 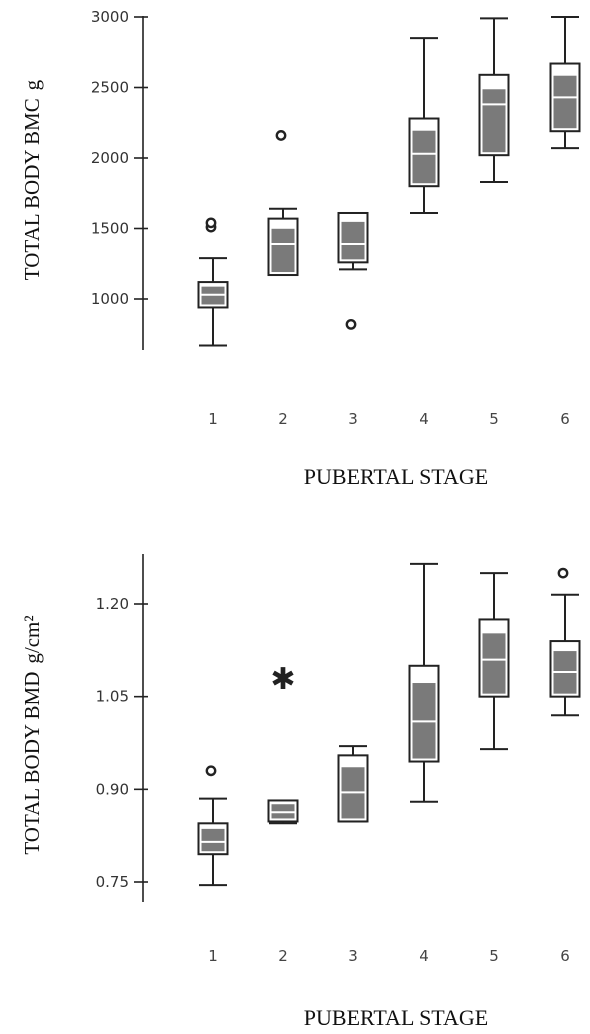 I want to click on bmd-y-axis-label: TOTAL BODY BMD, so click(x=32, y=763).